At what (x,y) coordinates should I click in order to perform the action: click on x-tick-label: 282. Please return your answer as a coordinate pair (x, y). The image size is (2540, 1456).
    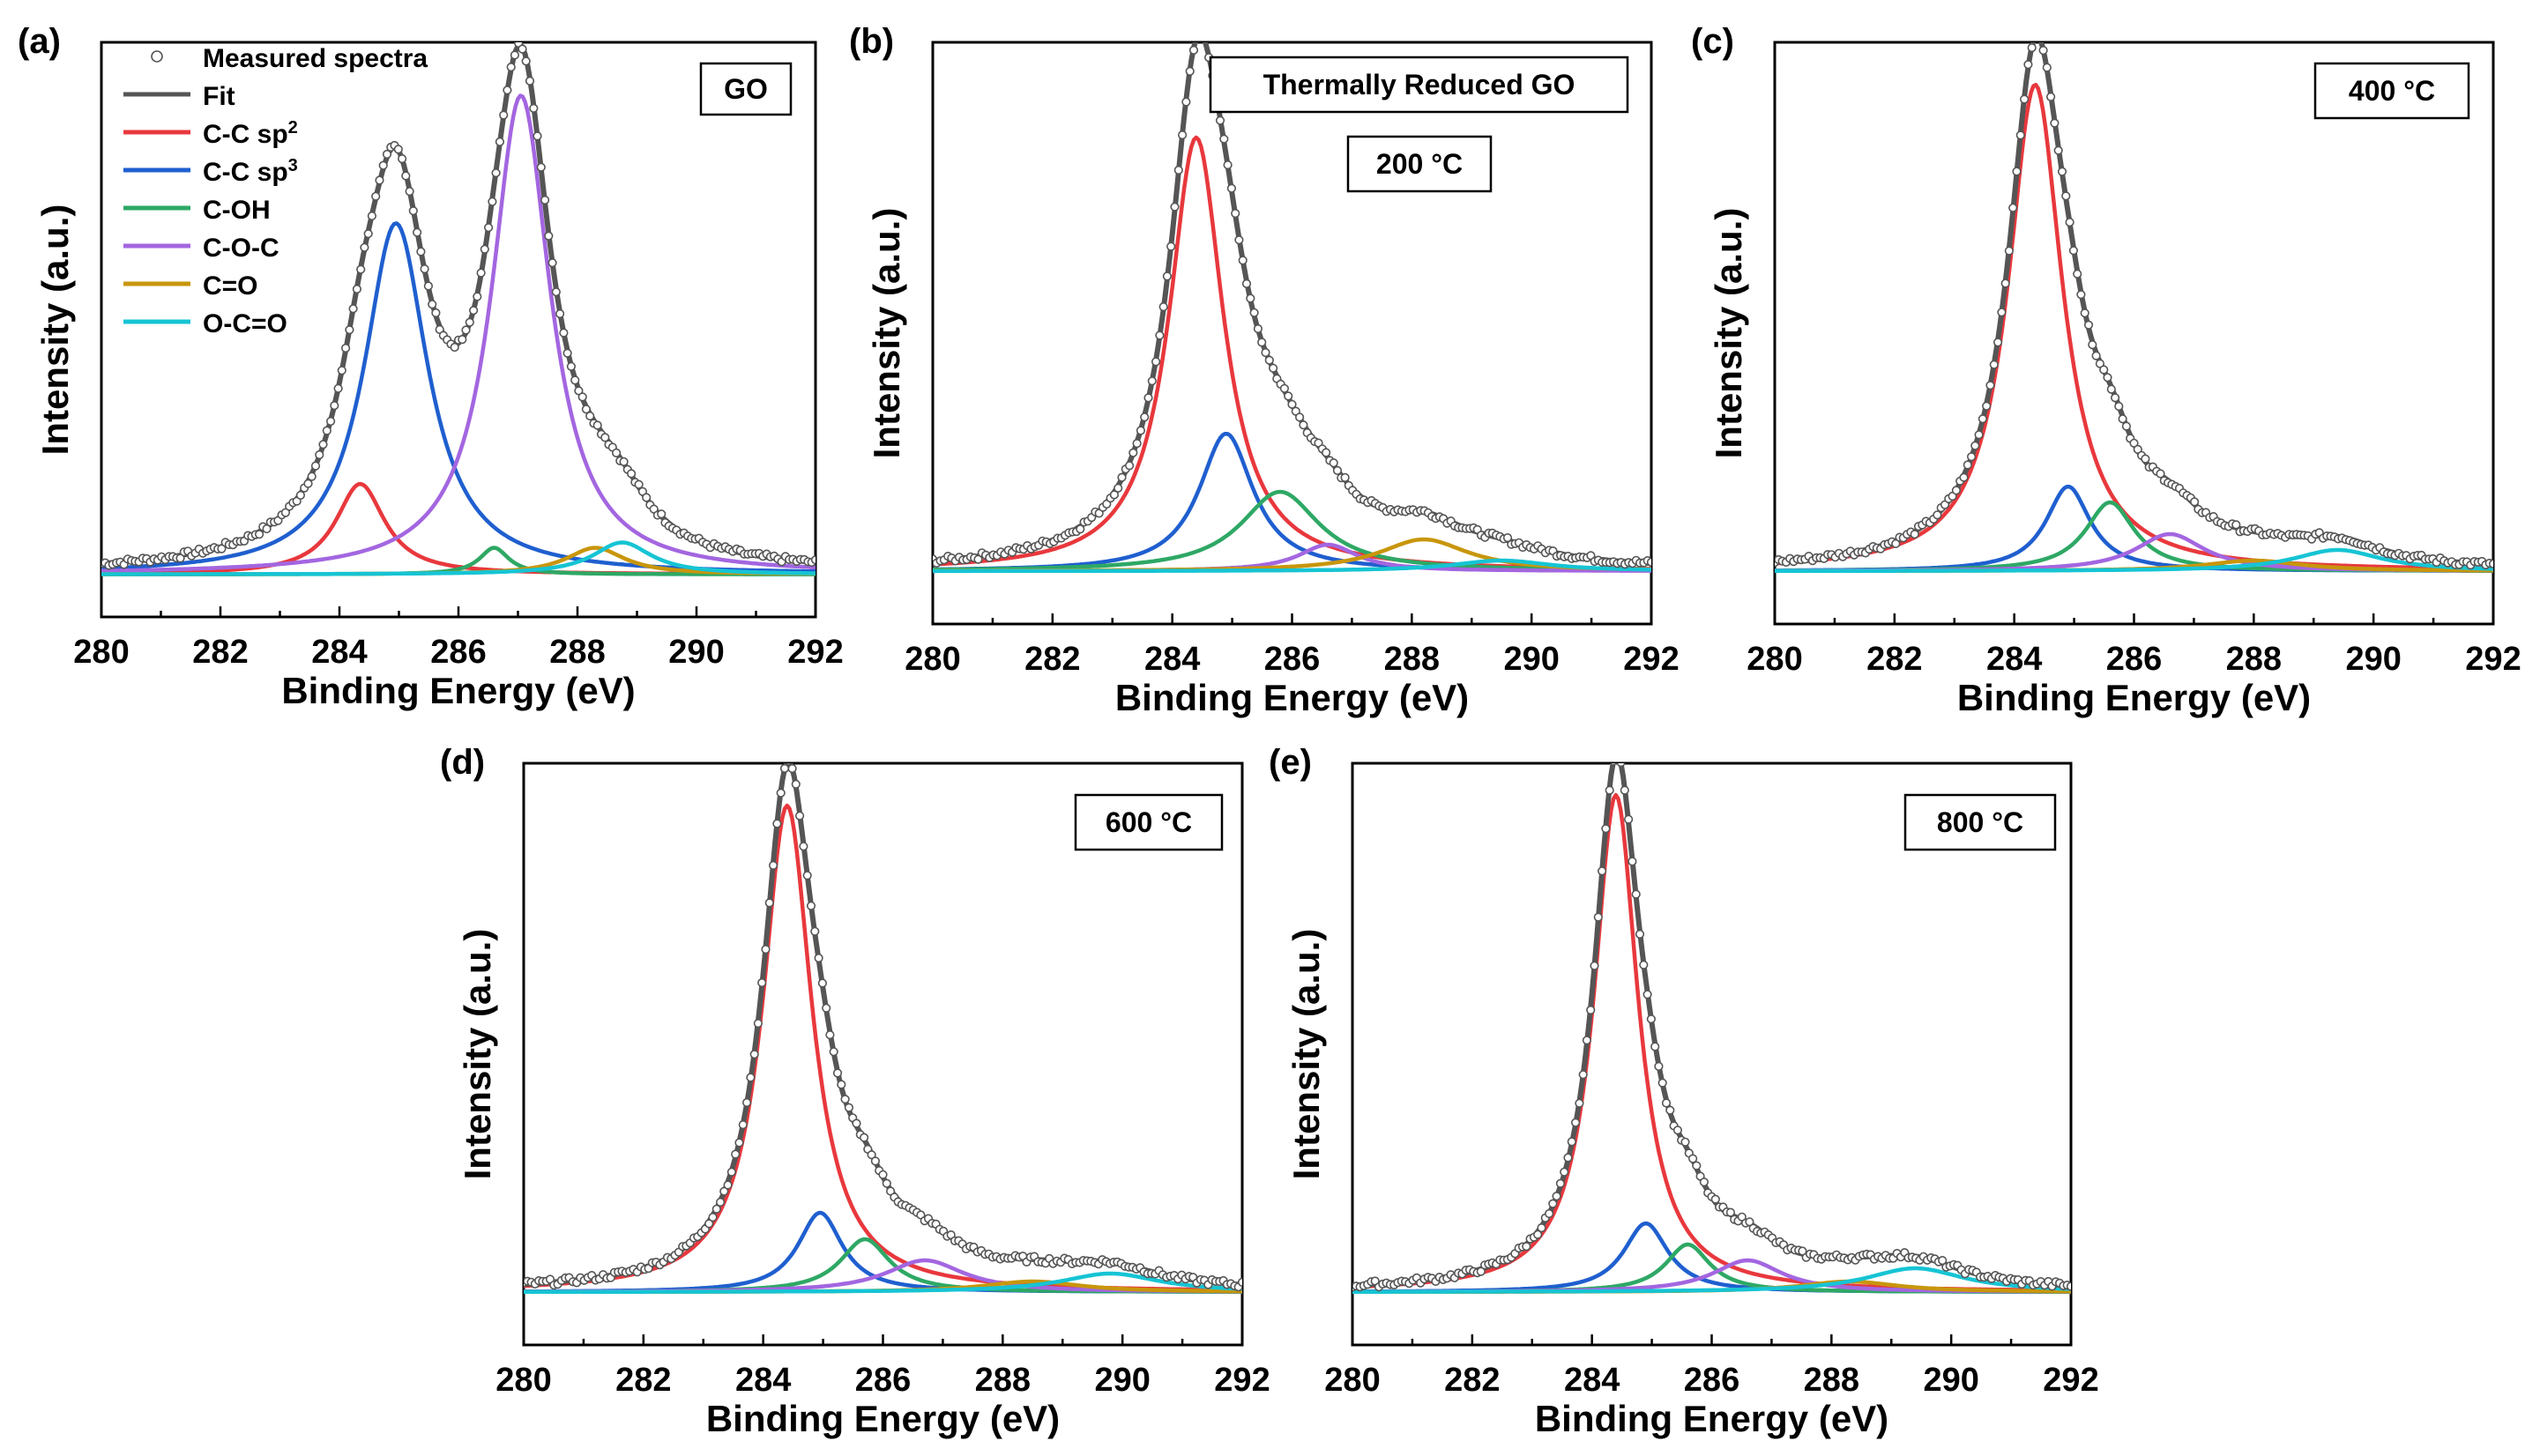
    Looking at the image, I should click on (1472, 1380).